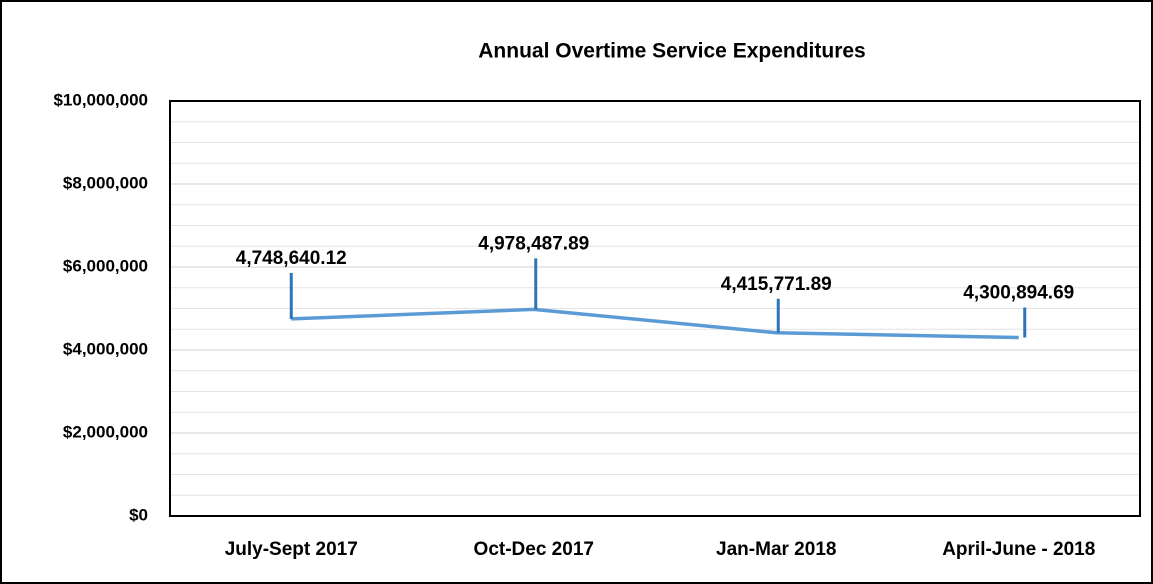 This screenshot has width=1153, height=584. Describe the element at coordinates (1018, 549) in the screenshot. I see `x-tick-label: April-June - 2018` at that location.